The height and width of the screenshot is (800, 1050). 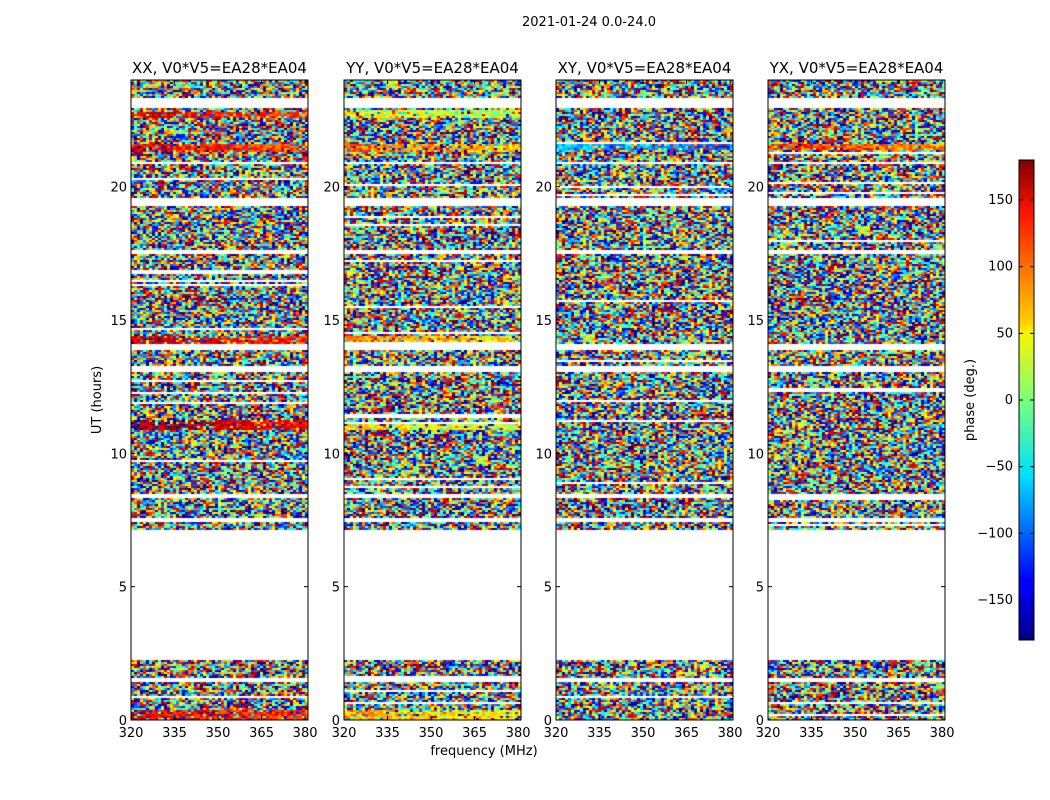 What do you see at coordinates (970, 400) in the screenshot?
I see `colorbar-label: phase (deg.)` at bounding box center [970, 400].